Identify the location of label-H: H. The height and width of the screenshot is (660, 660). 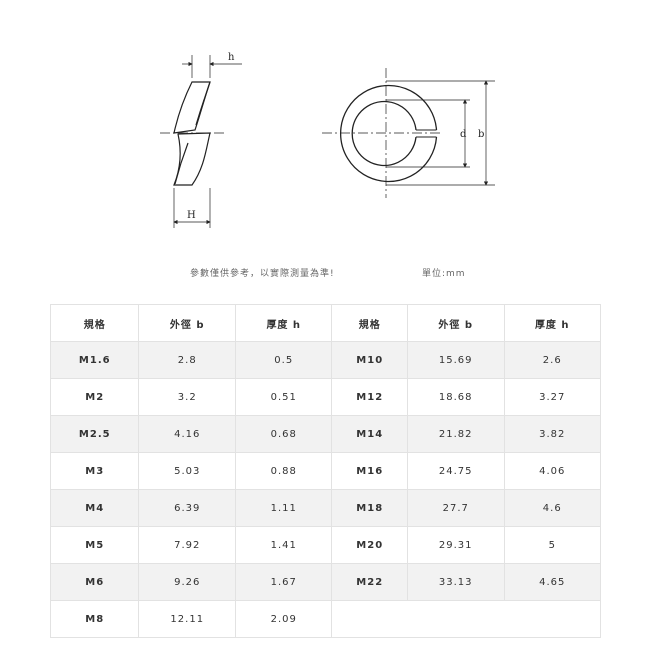
(191, 215).